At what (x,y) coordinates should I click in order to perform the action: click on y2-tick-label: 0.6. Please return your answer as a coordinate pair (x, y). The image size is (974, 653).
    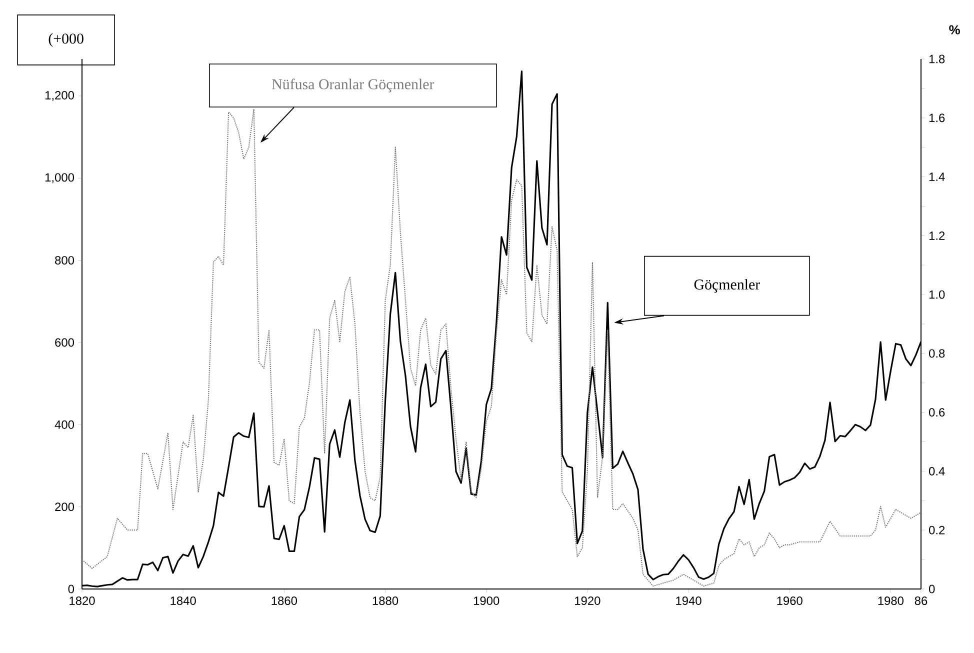
    Looking at the image, I should click on (937, 412).